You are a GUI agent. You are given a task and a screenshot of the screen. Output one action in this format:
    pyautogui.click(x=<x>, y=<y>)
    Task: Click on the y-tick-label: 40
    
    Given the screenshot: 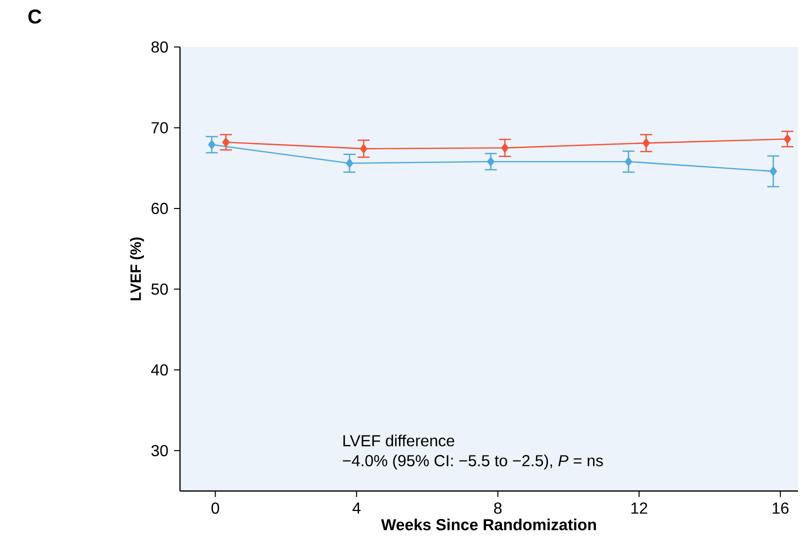 What is the action you would take?
    pyautogui.click(x=159, y=370)
    